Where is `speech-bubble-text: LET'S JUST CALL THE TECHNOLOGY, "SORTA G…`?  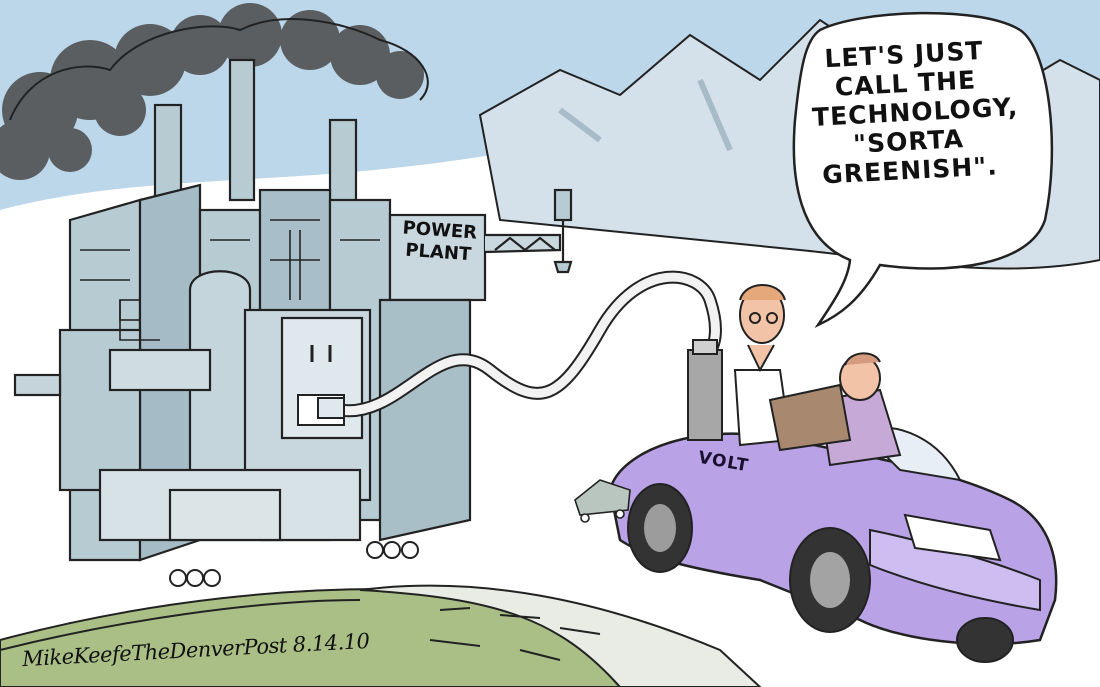 speech-bubble-text: LET'S JUST CALL THE TECHNOLOGY, "SORTA G… is located at coordinates (913, 112).